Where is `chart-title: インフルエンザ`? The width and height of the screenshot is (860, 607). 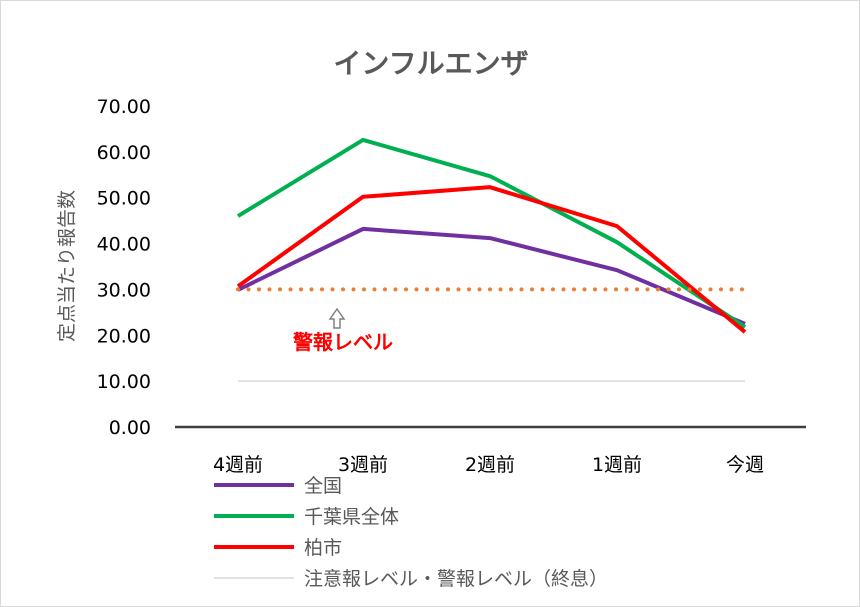
chart-title: インフルエンザ is located at coordinates (430, 63).